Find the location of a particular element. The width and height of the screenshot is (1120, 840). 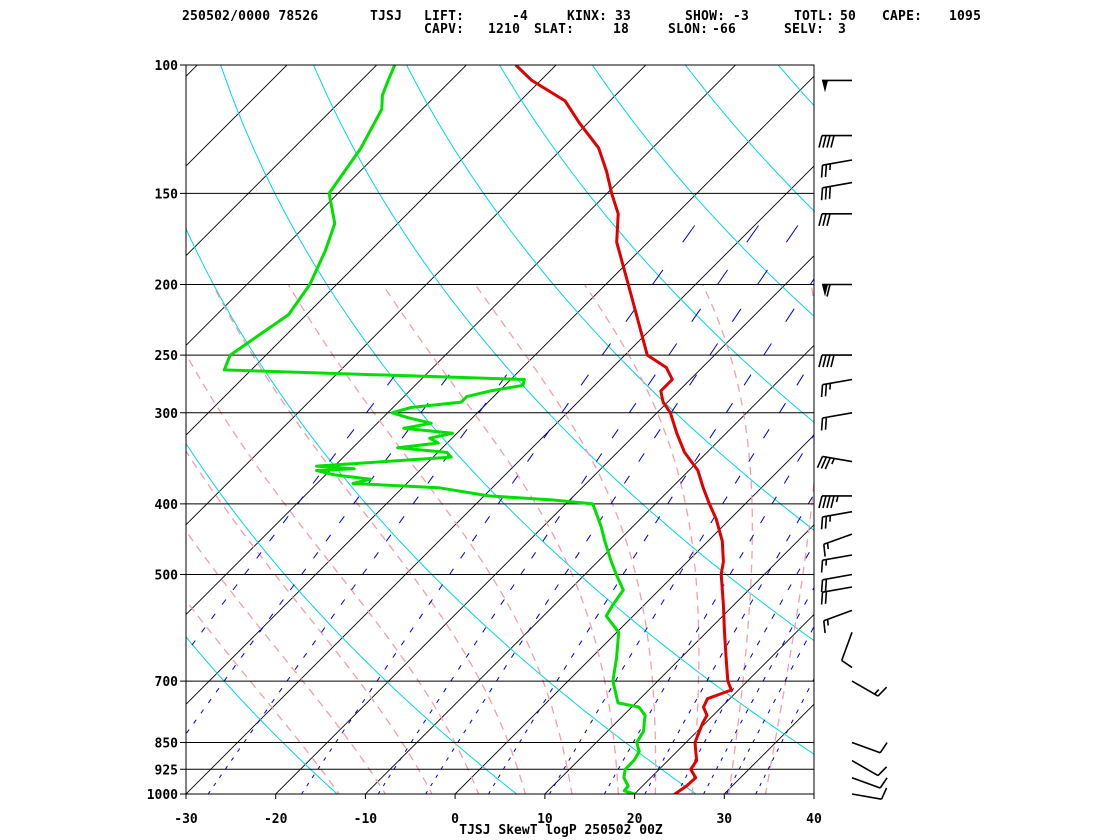

y-tick-labels: 100 150 200 250 300 400 500 700 850 925 1000 is located at coordinates (162, 431).